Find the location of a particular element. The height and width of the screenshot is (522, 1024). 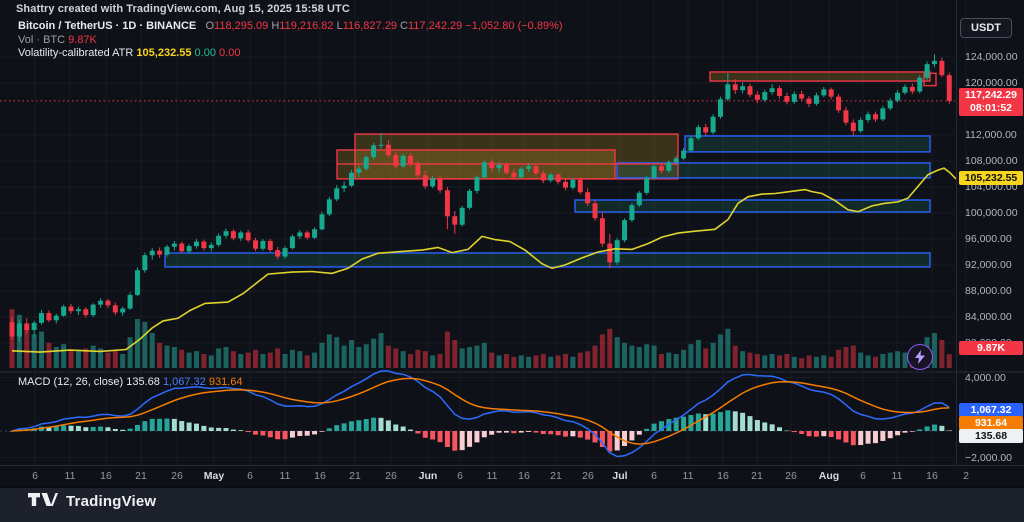

price-axis-label: 120,000.00 is located at coordinates (991, 83).